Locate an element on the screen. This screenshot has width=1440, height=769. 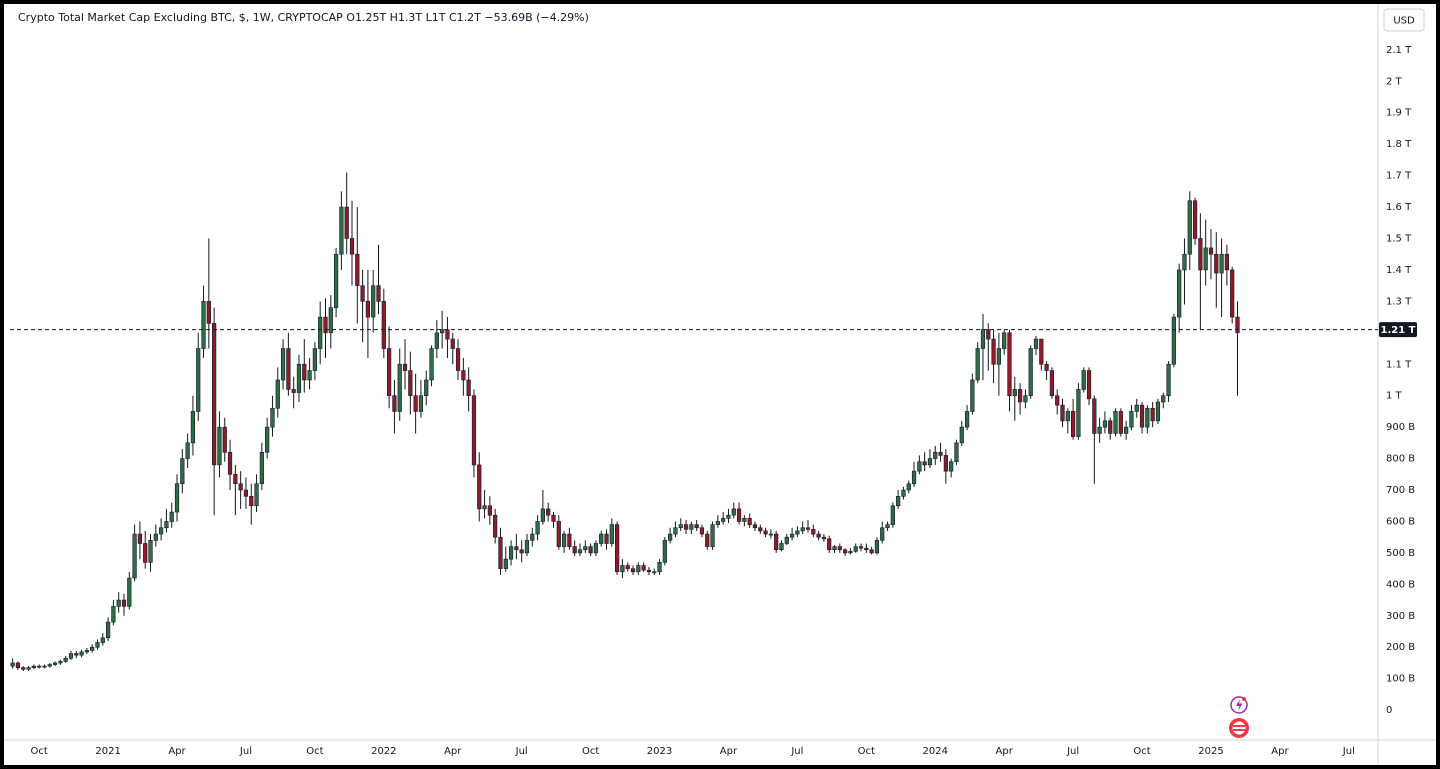
currency-label: USD is located at coordinates (1404, 21).